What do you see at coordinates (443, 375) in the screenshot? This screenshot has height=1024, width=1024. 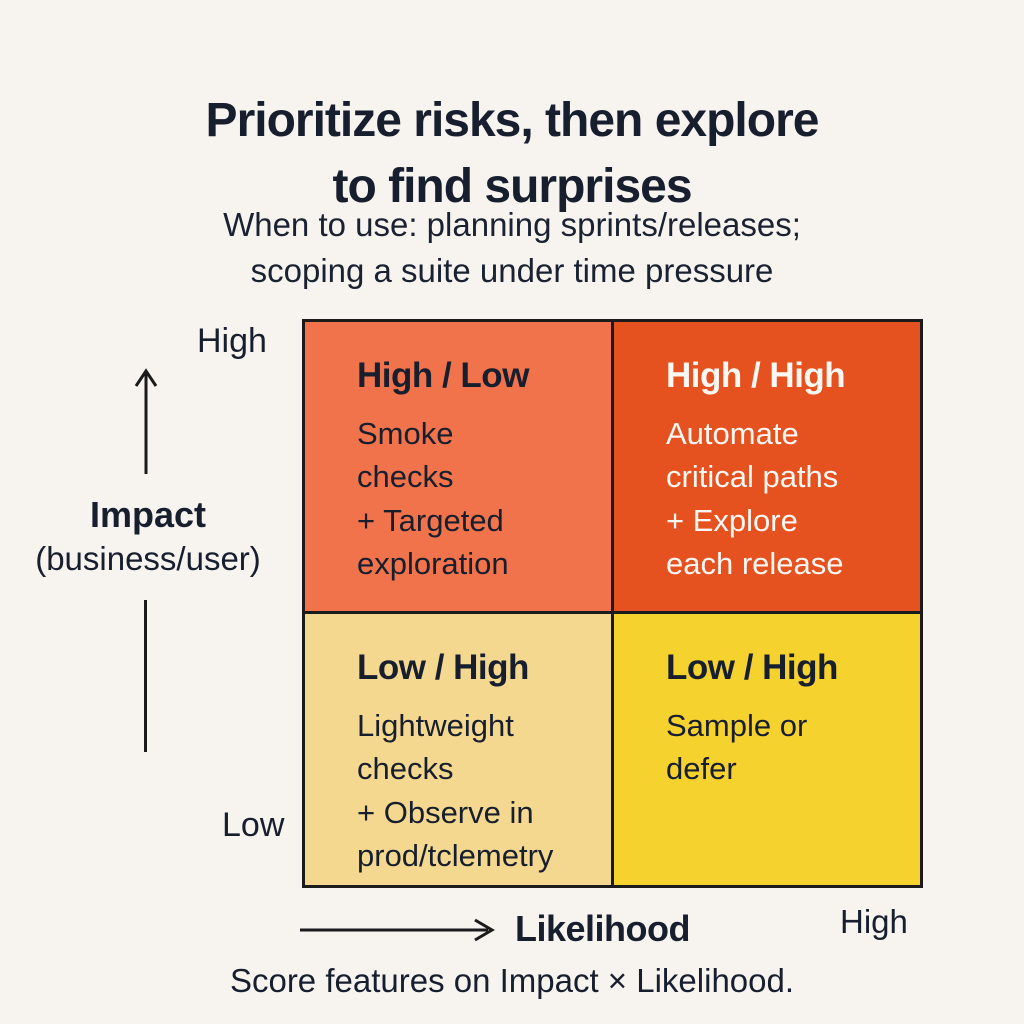 I see `quadrant-title: High / Low` at bounding box center [443, 375].